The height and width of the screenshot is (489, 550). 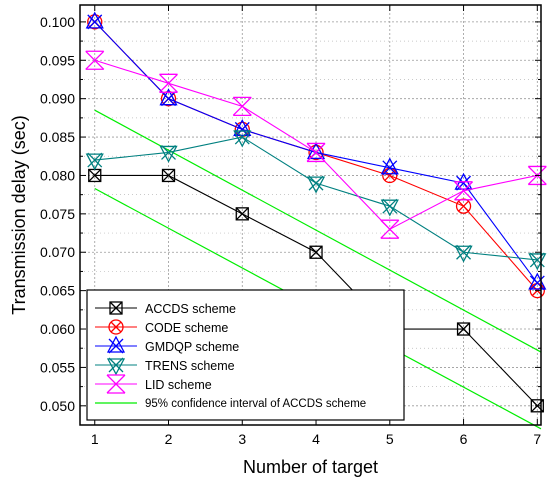 I want to click on y-axis-title: Transmission delay (sec), so click(x=19, y=214).